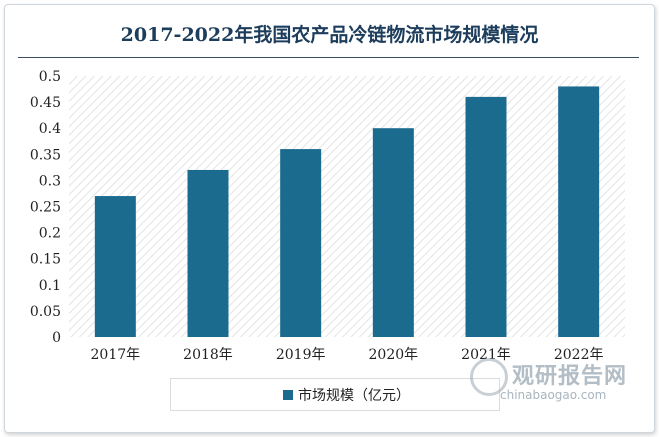 This screenshot has width=659, height=437. I want to click on y-tick-label: 0.25, so click(45, 208).